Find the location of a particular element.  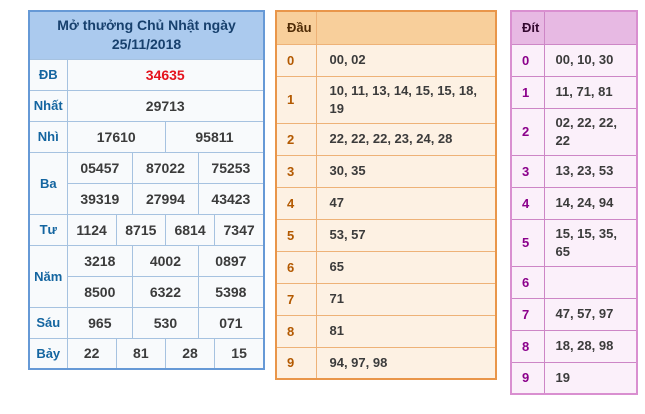

table-row: 7 47, 57, 97 is located at coordinates (574, 314).